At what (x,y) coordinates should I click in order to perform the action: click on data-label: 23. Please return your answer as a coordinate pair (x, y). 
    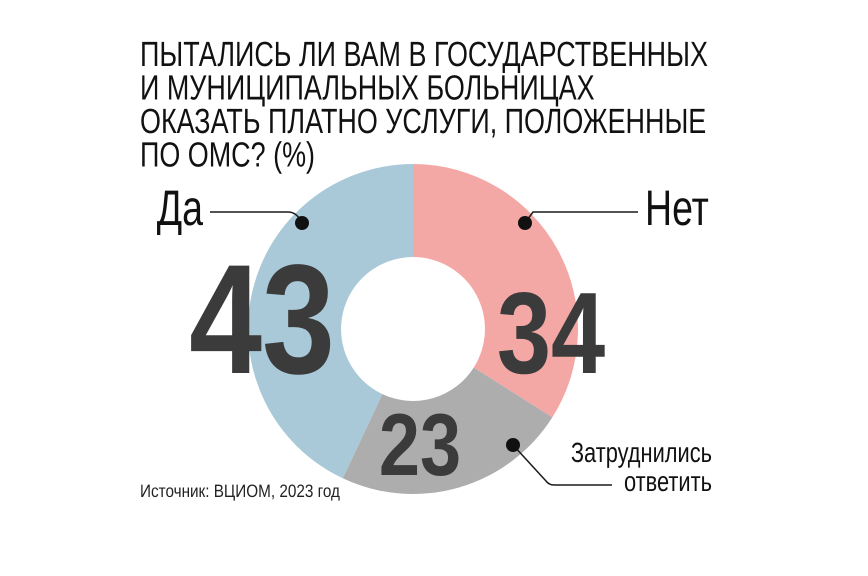
    Looking at the image, I should click on (420, 445).